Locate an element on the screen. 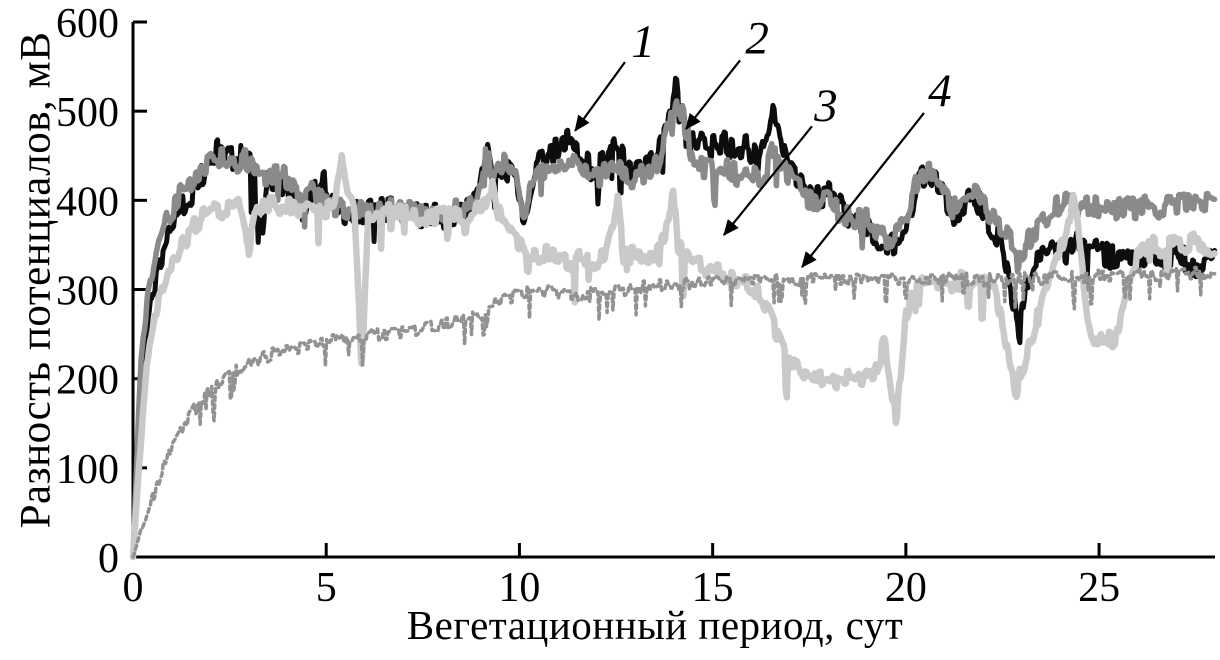 The image size is (1220, 660). series-4-callout-label: 4 is located at coordinates (940, 91).